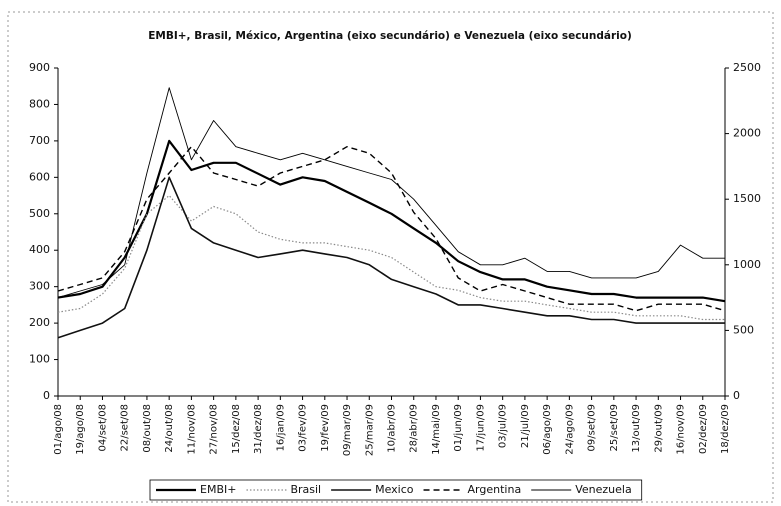 This screenshot has width=781, height=506. I want to click on y-tick-label: 900, so click(39, 67).